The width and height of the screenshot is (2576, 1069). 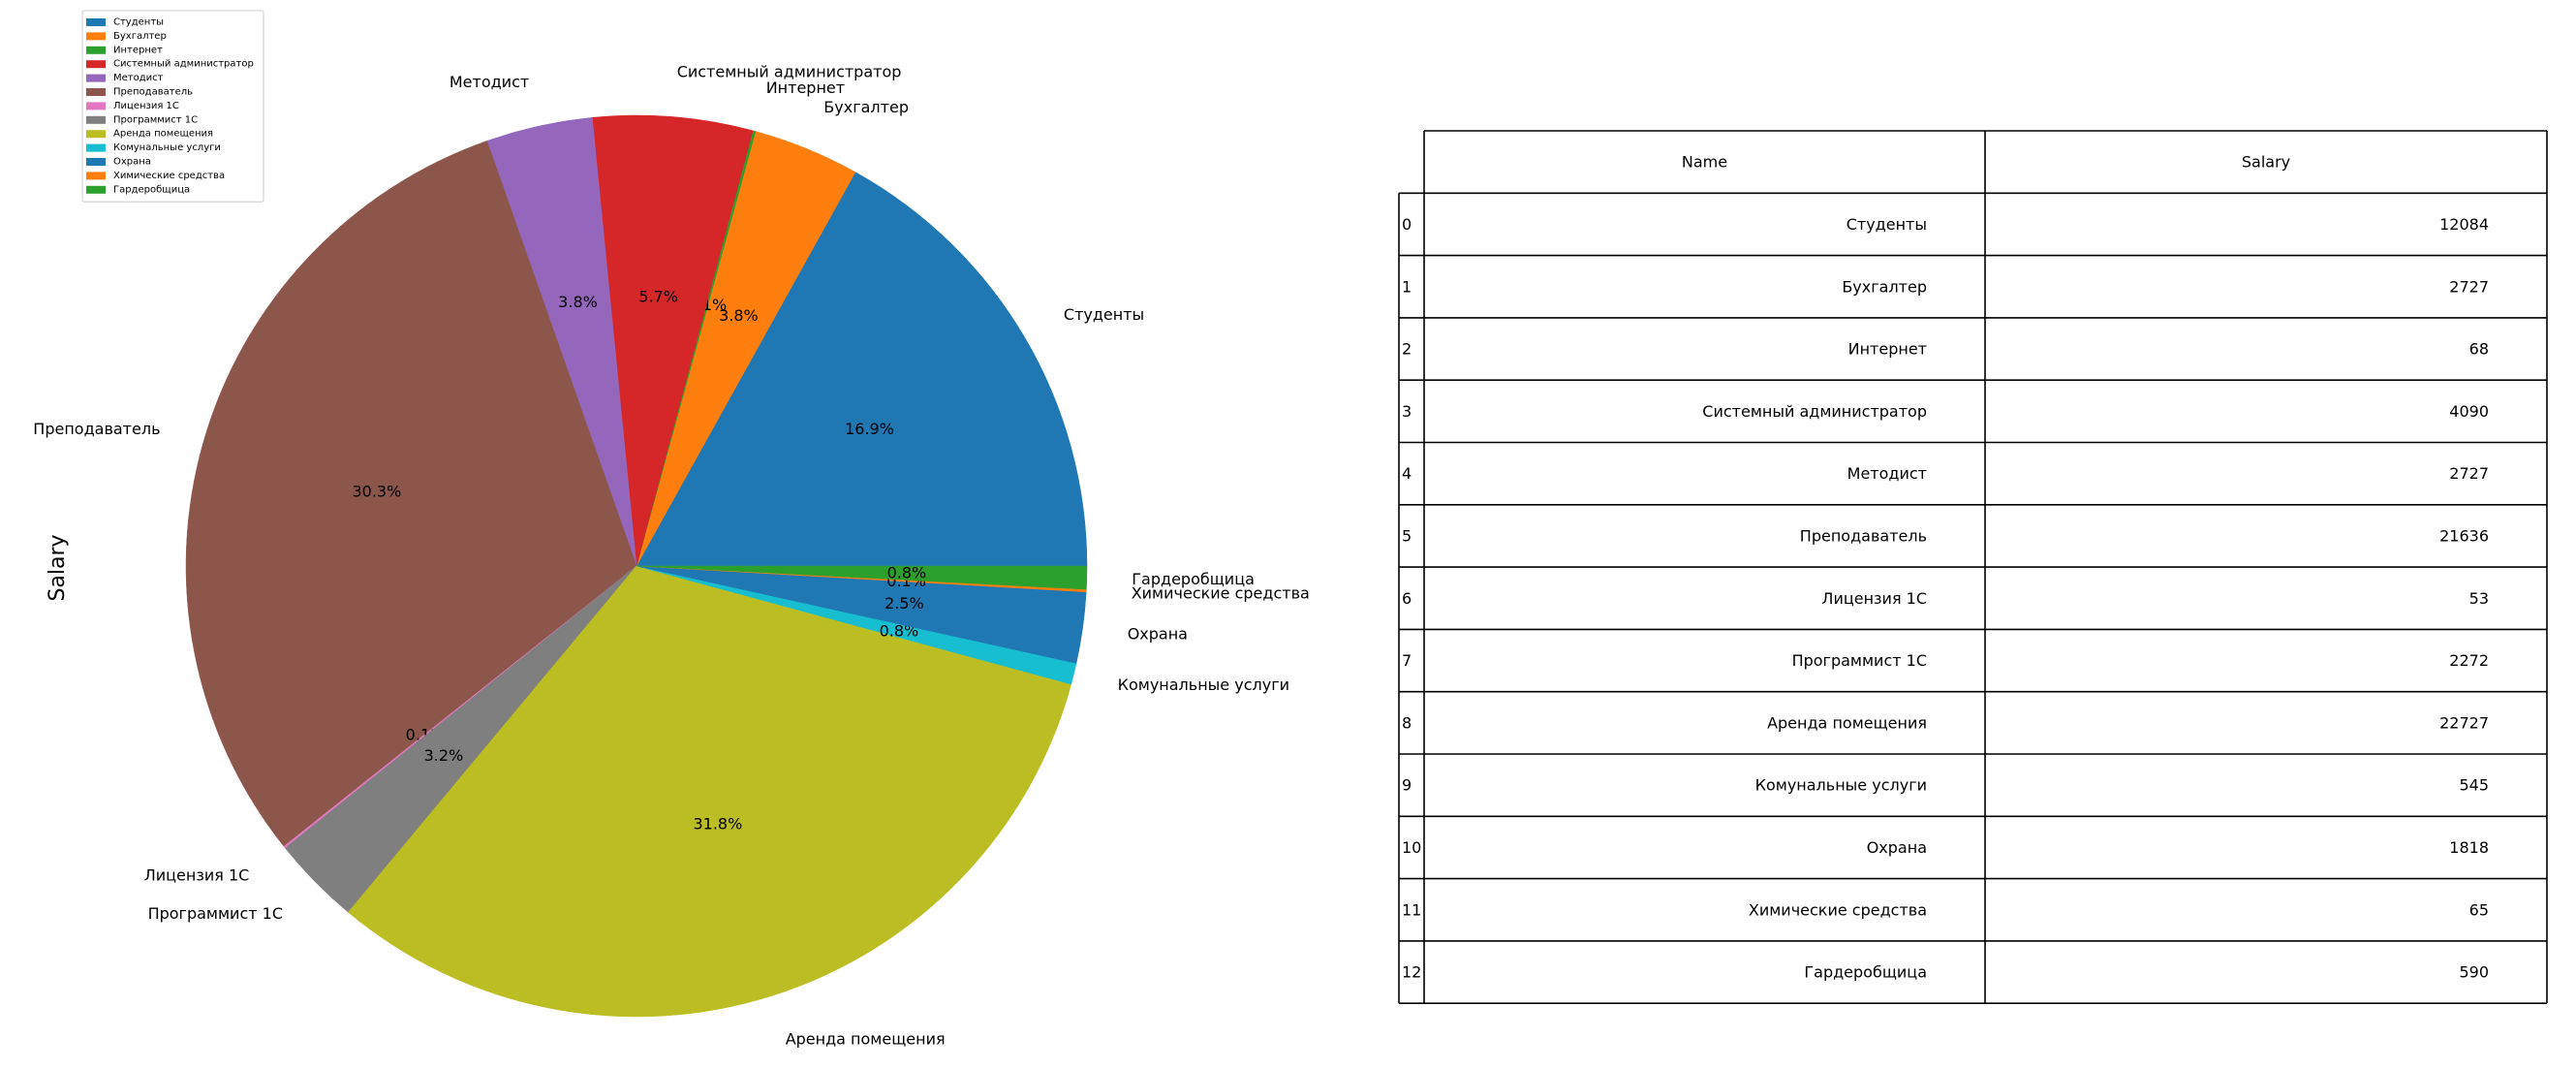 What do you see at coordinates (2474, 972) in the screenshot?
I see `table-cell-salary: 590` at bounding box center [2474, 972].